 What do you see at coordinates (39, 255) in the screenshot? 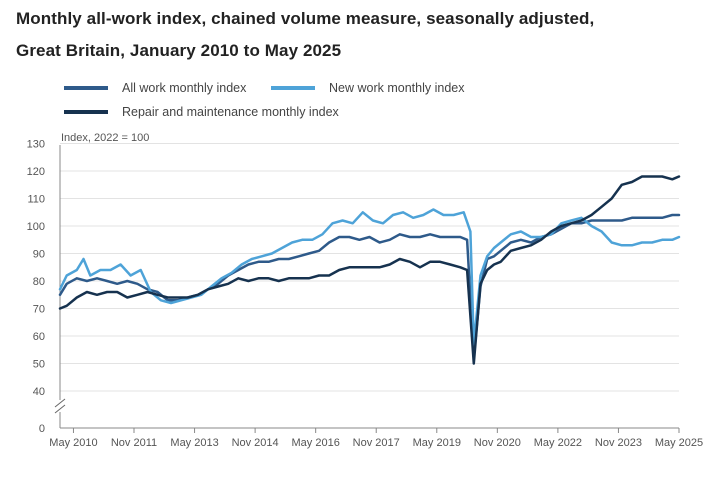
I see `y-tick-label: 90` at bounding box center [39, 255].